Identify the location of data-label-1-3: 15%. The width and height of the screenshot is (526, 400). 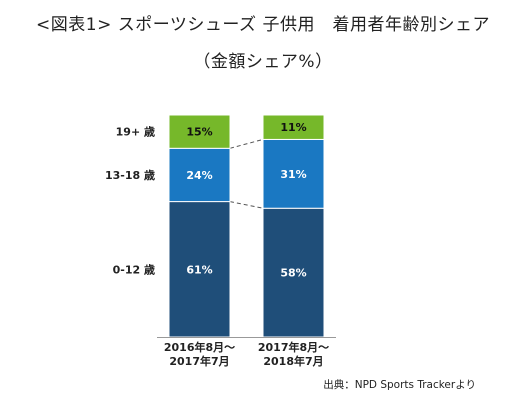
(199, 132).